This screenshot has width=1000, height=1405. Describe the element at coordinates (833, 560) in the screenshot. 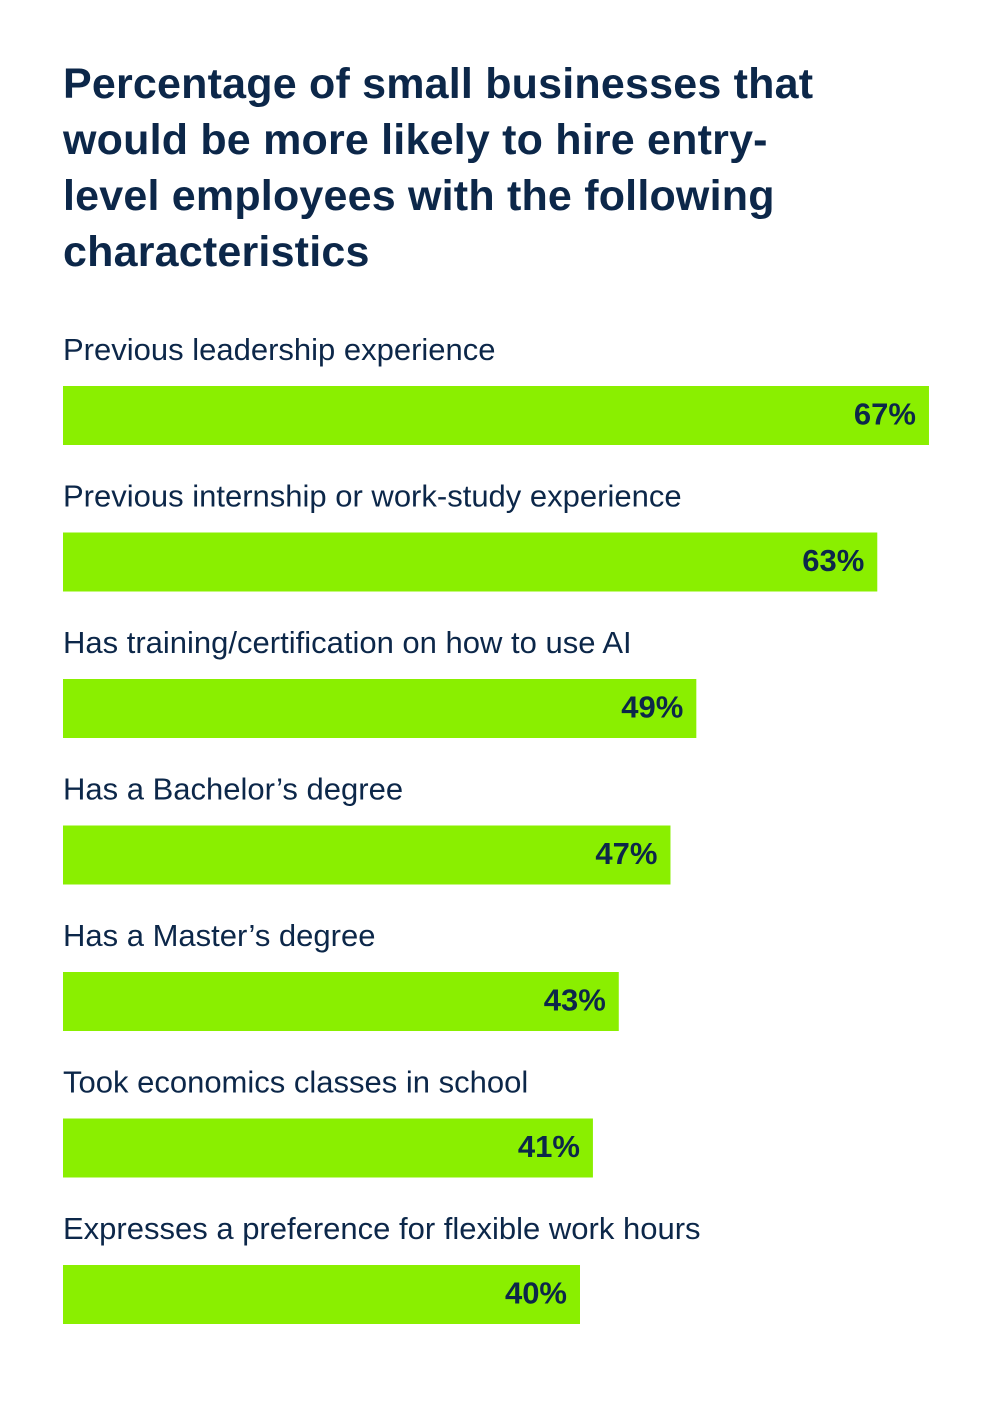

I see `value-label: 63%` at that location.